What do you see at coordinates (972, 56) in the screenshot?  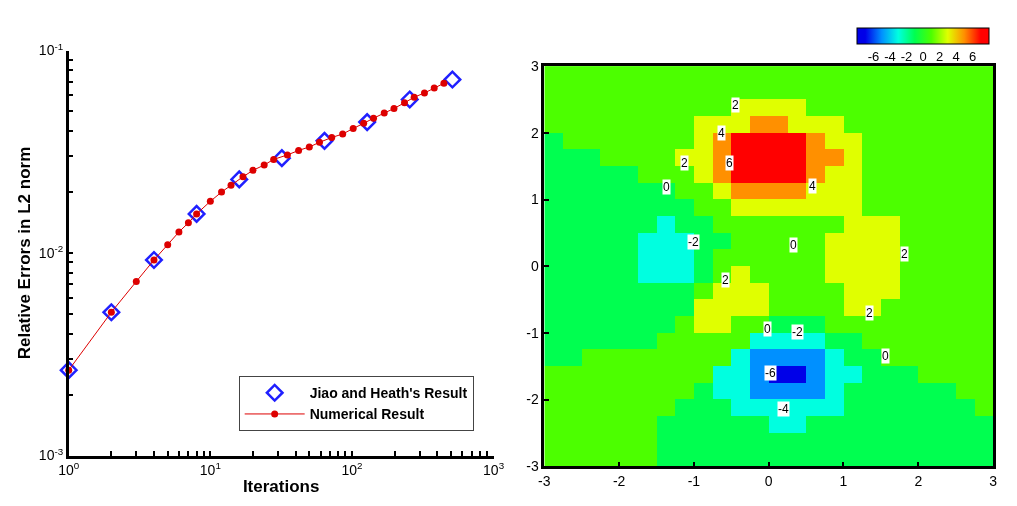 I see `color-bar-label: 6` at bounding box center [972, 56].